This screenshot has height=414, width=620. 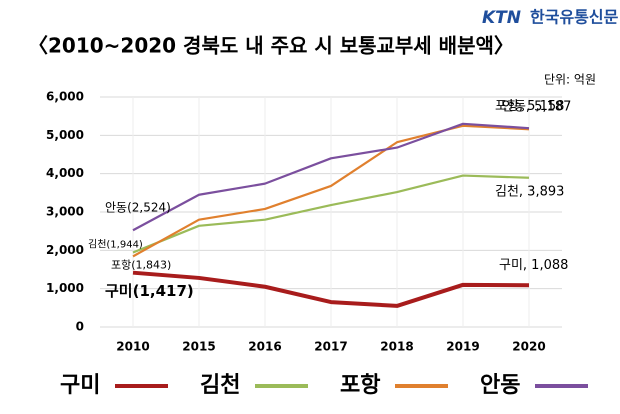 What do you see at coordinates (115, 244) in the screenshot?
I see `data-label: 김천(1,944)` at bounding box center [115, 244].